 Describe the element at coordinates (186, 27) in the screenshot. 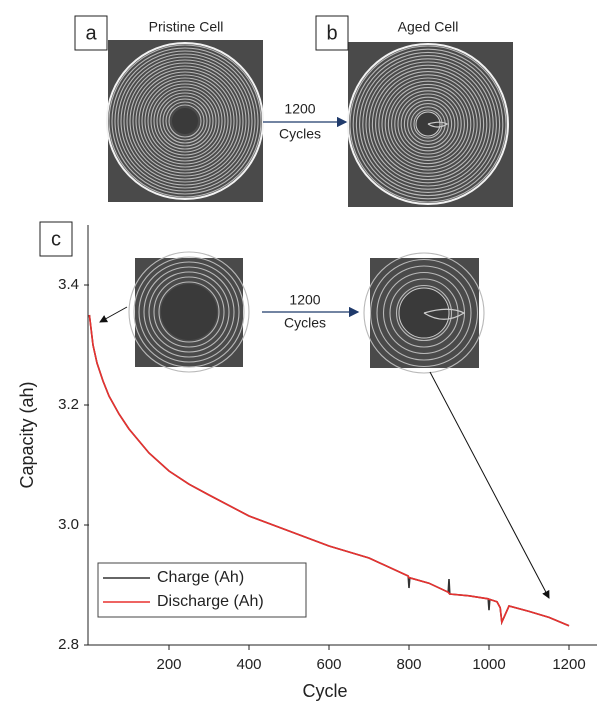

I see `image-title: Pristine Cell` at that location.